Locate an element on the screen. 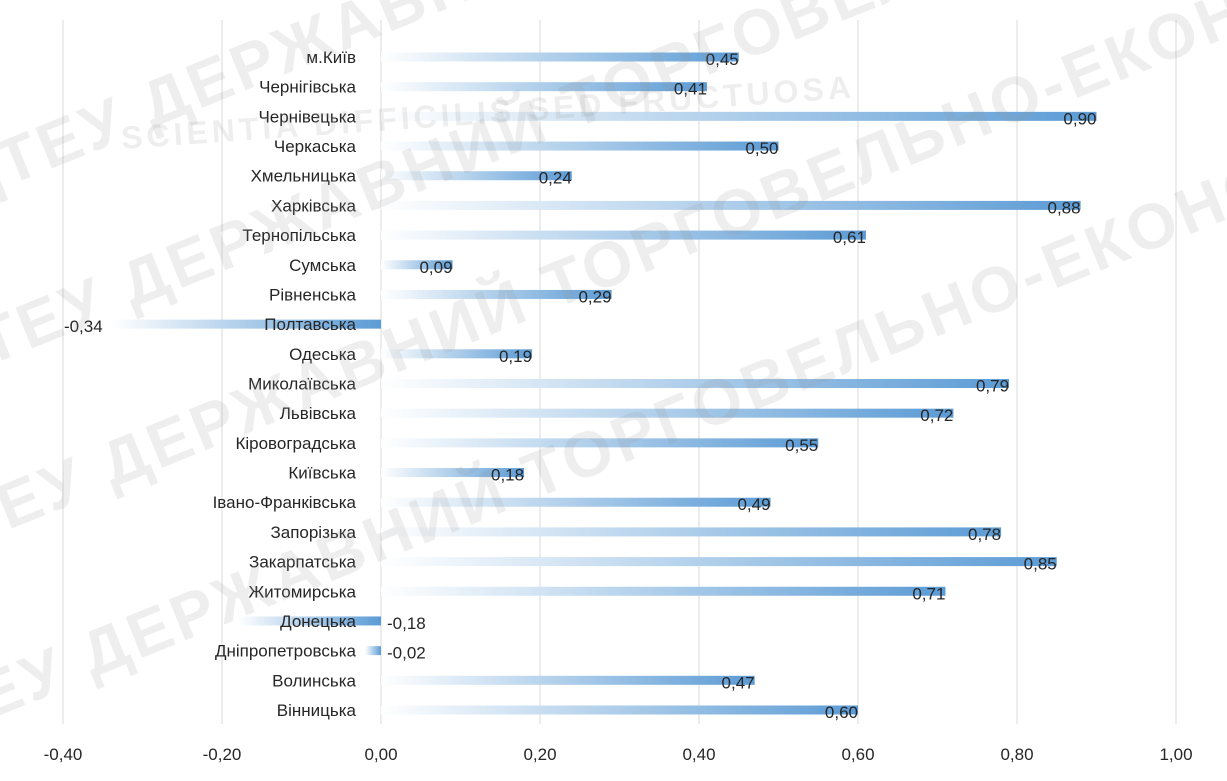 This screenshot has width=1227, height=781. category-label: Івано-Франківська is located at coordinates (285, 502).